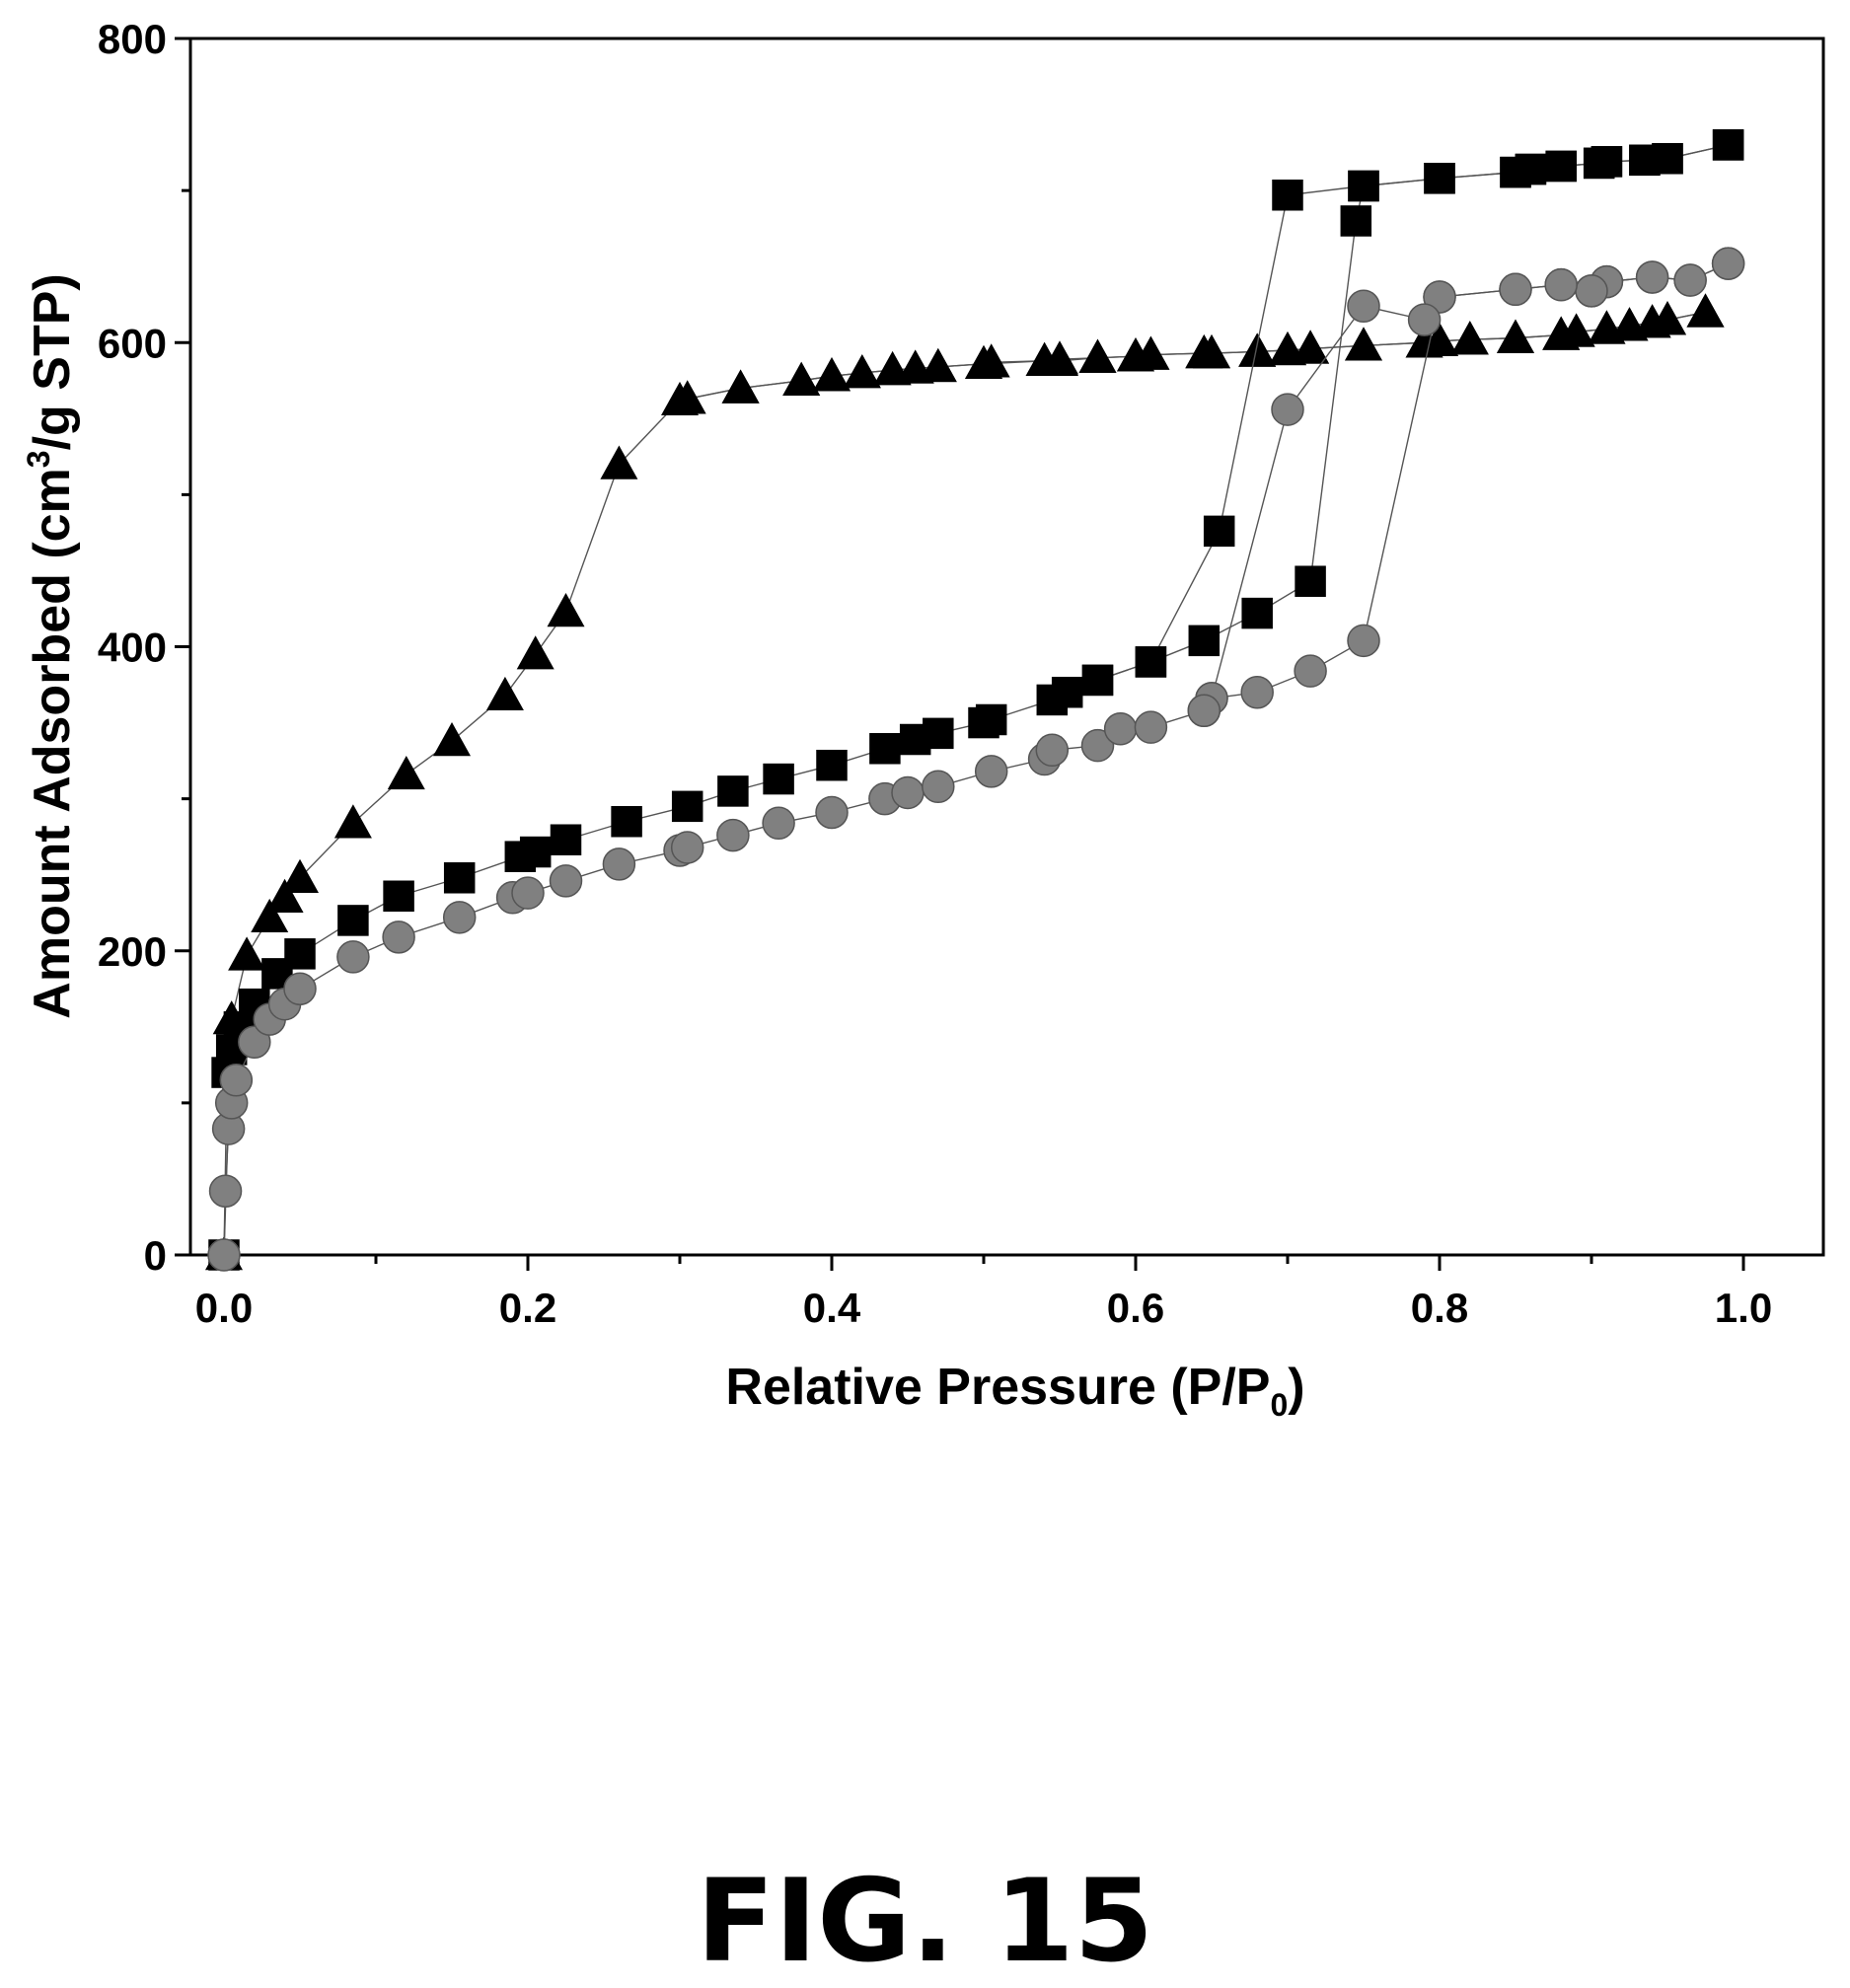  What do you see at coordinates (51, 646) in the screenshot?
I see `y-axis-title: Amount Adsorbed (cm3/g STP)` at bounding box center [51, 646].